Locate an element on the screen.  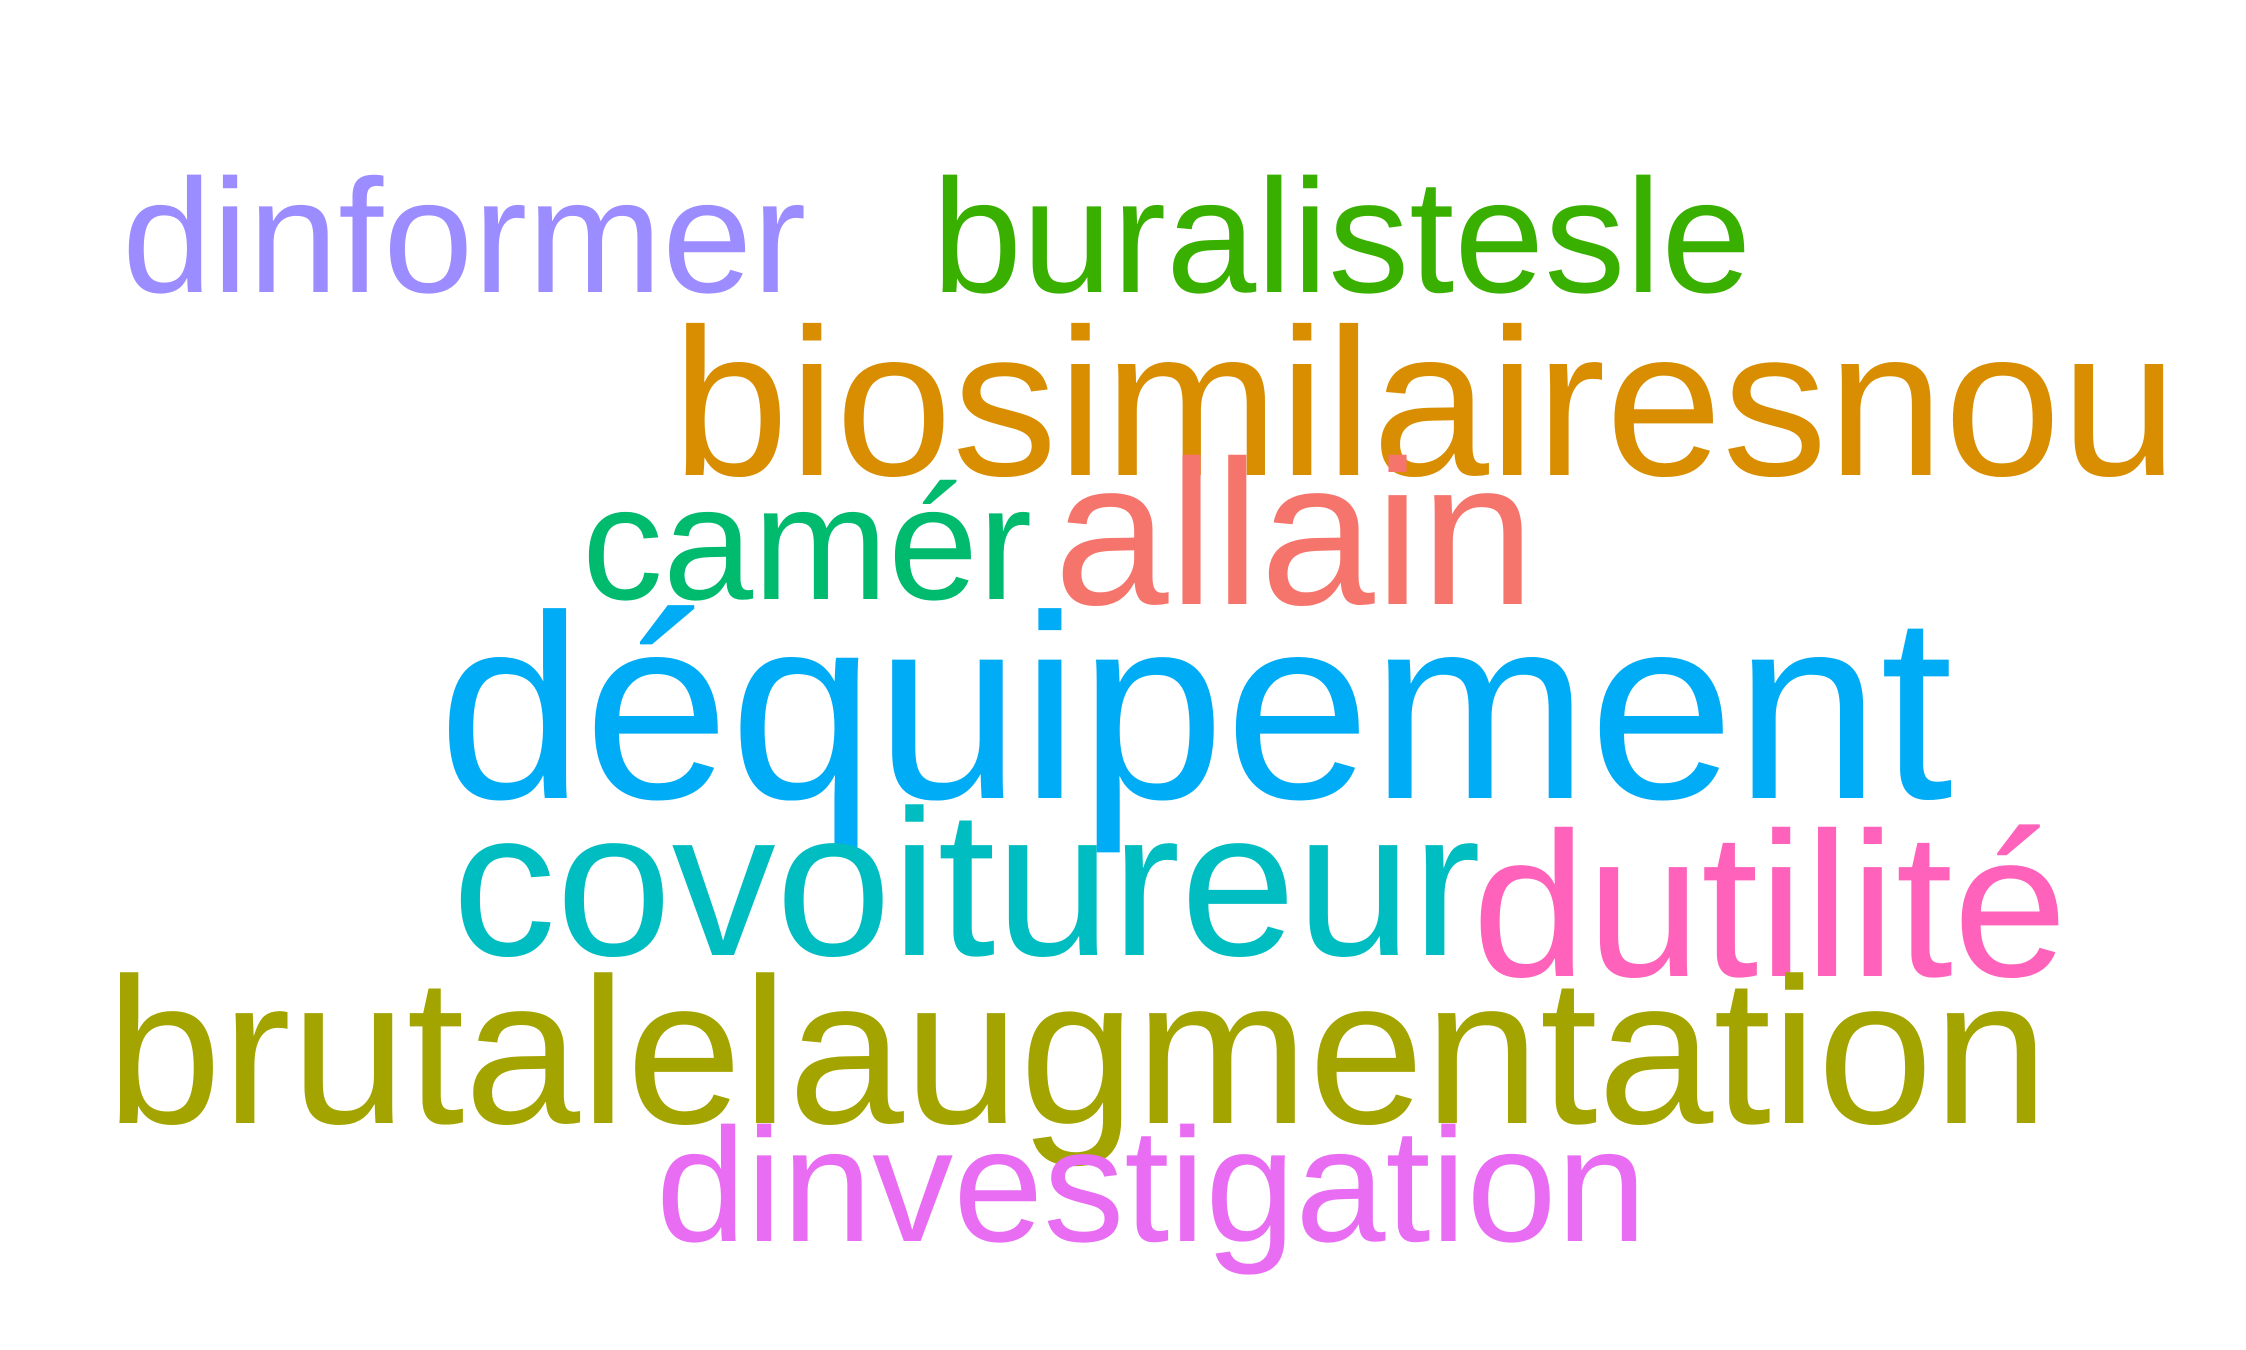
word-allain: allain is located at coordinates (1295, 533).